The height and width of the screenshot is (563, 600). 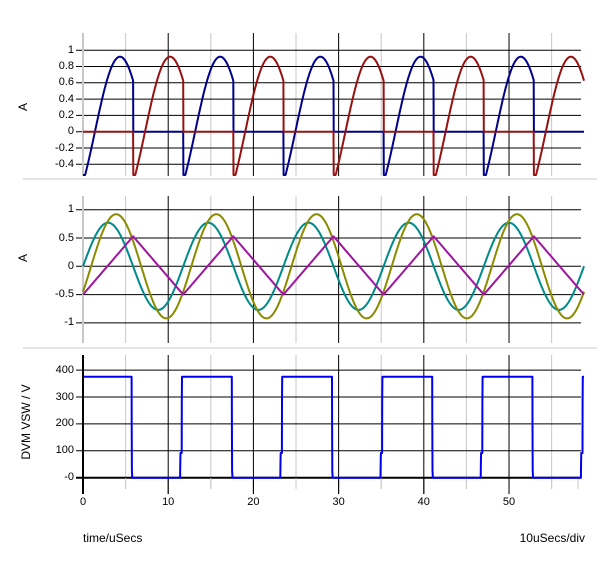 What do you see at coordinates (168, 502) in the screenshot?
I see `x-tick-label: 10` at bounding box center [168, 502].